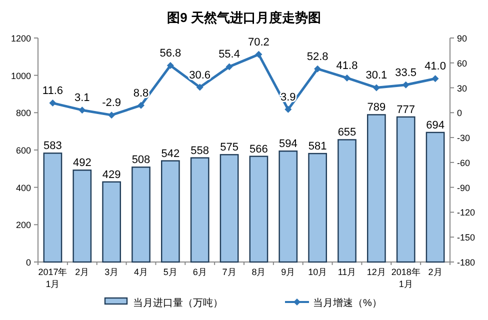 The image size is (488, 320). Describe the element at coordinates (376, 108) in the screenshot. I see `data-label: 789` at that location.